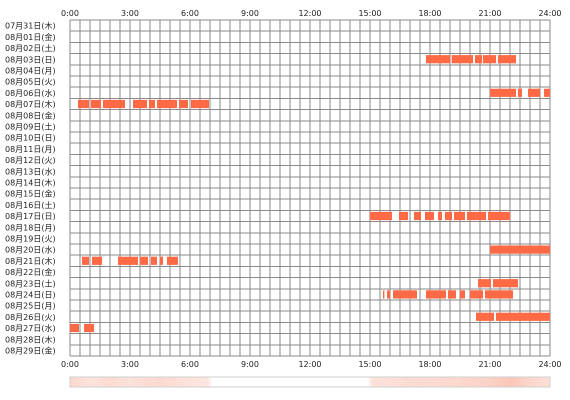  Describe the element at coordinates (30, 127) in the screenshot. I see `date-label: 08月09日(土)` at that location.